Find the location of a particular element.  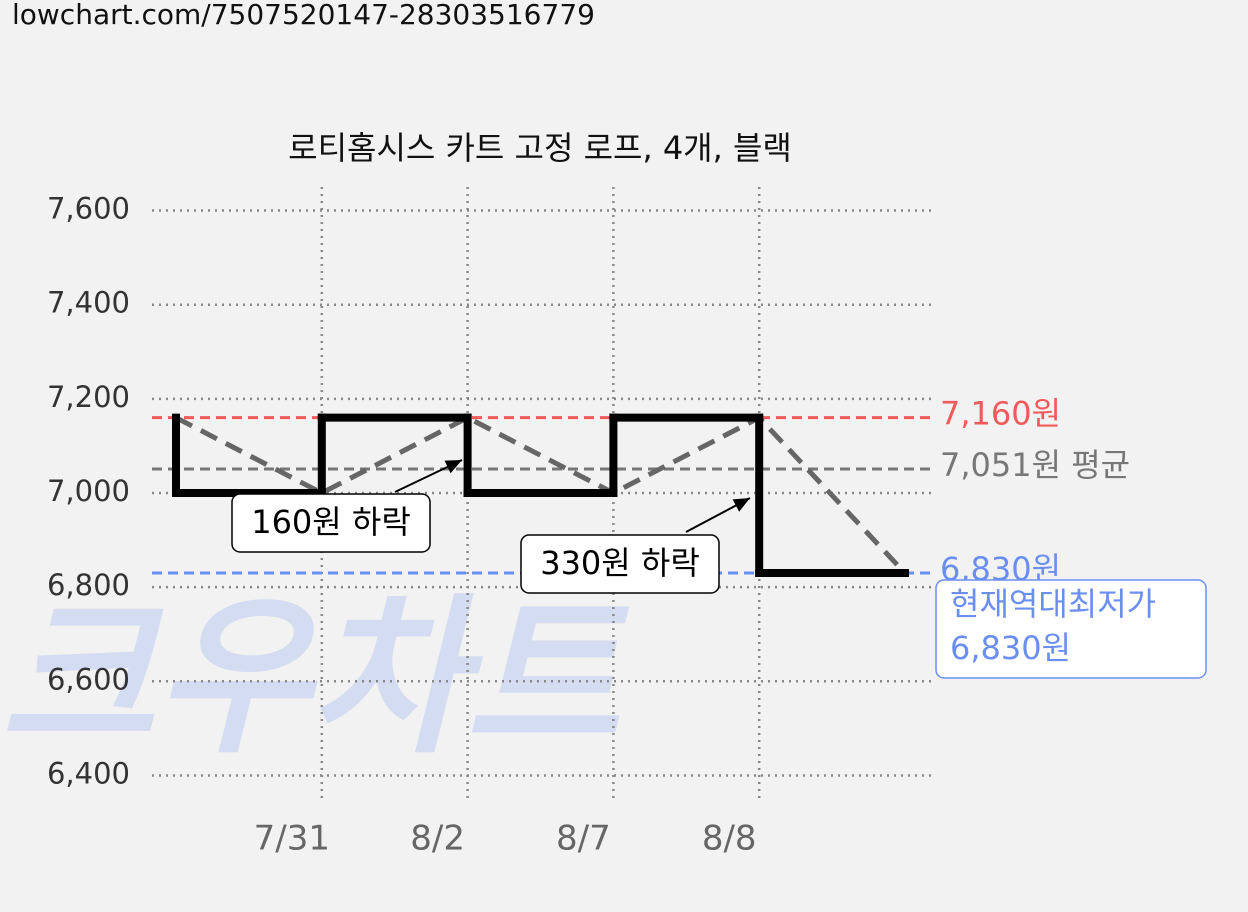

annotation-text: 6,830원 is located at coordinates (1010, 648).